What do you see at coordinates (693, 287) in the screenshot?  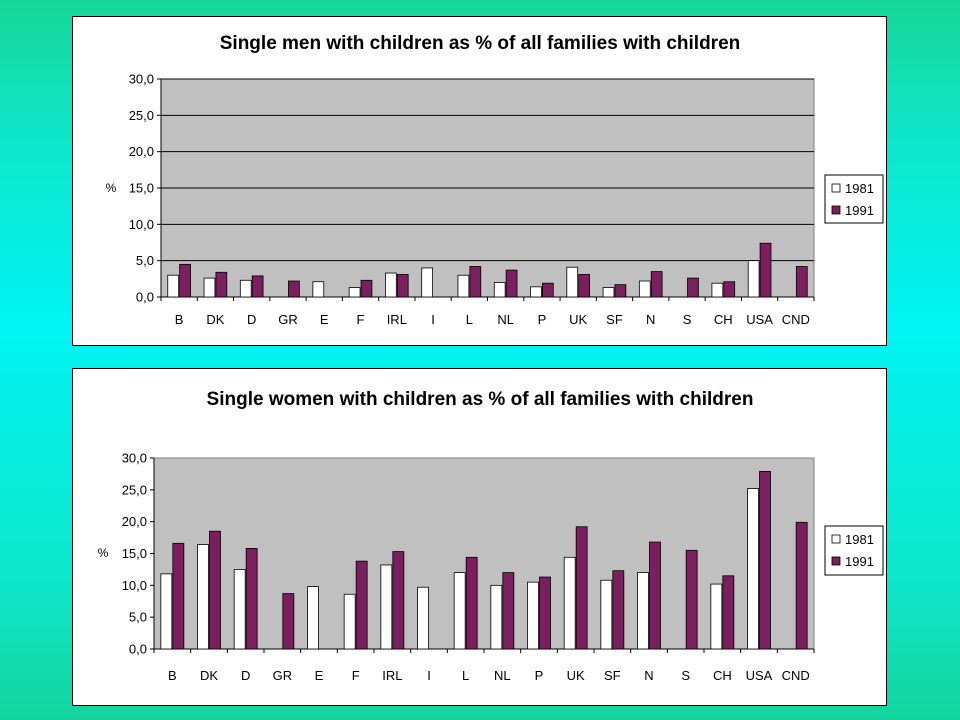 I see `bar-1991-s` at bounding box center [693, 287].